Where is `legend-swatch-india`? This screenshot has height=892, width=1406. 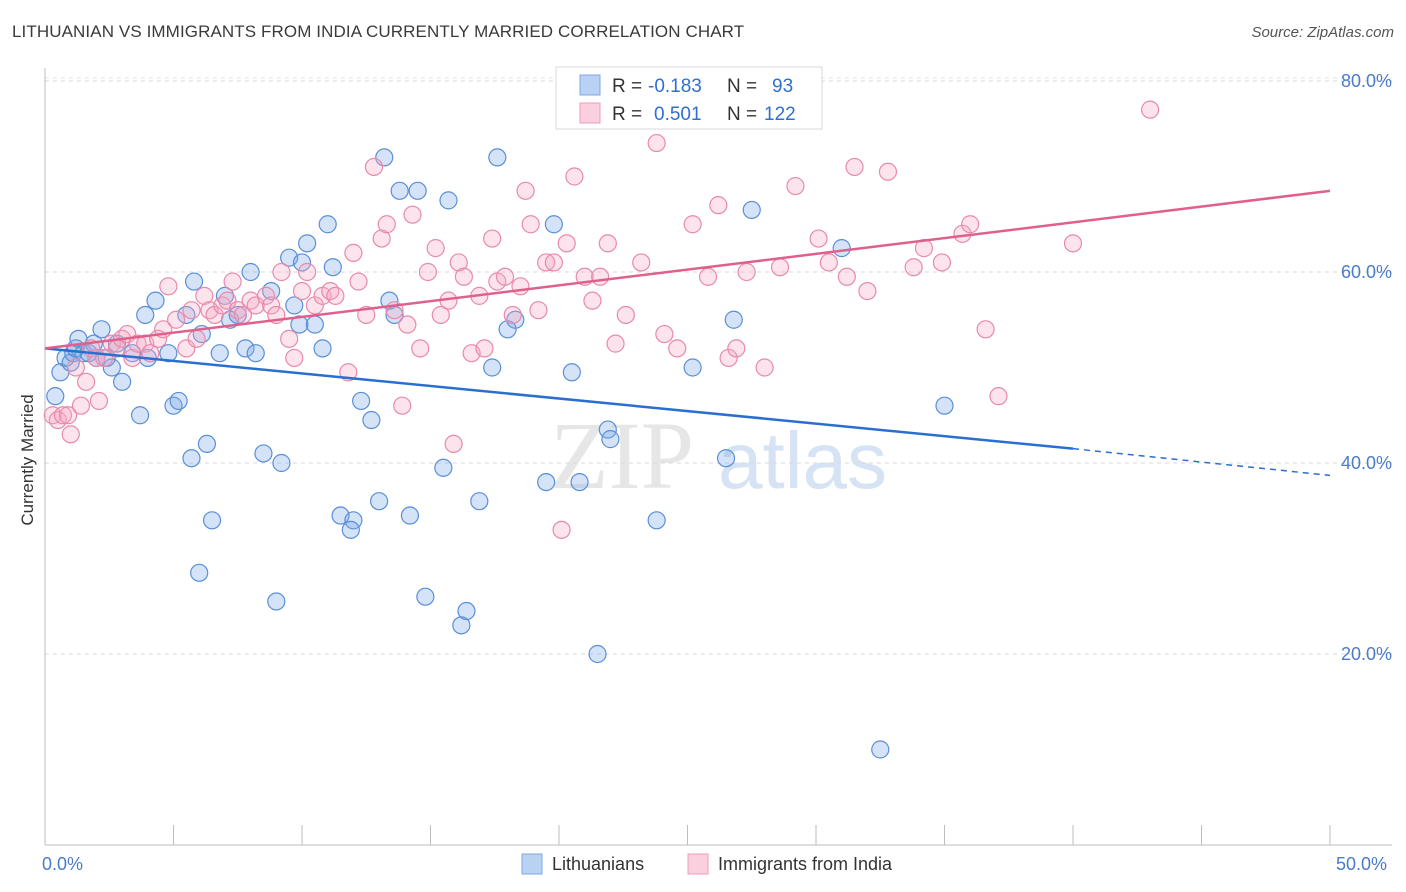
legend-swatch-india is located at coordinates (590, 113).